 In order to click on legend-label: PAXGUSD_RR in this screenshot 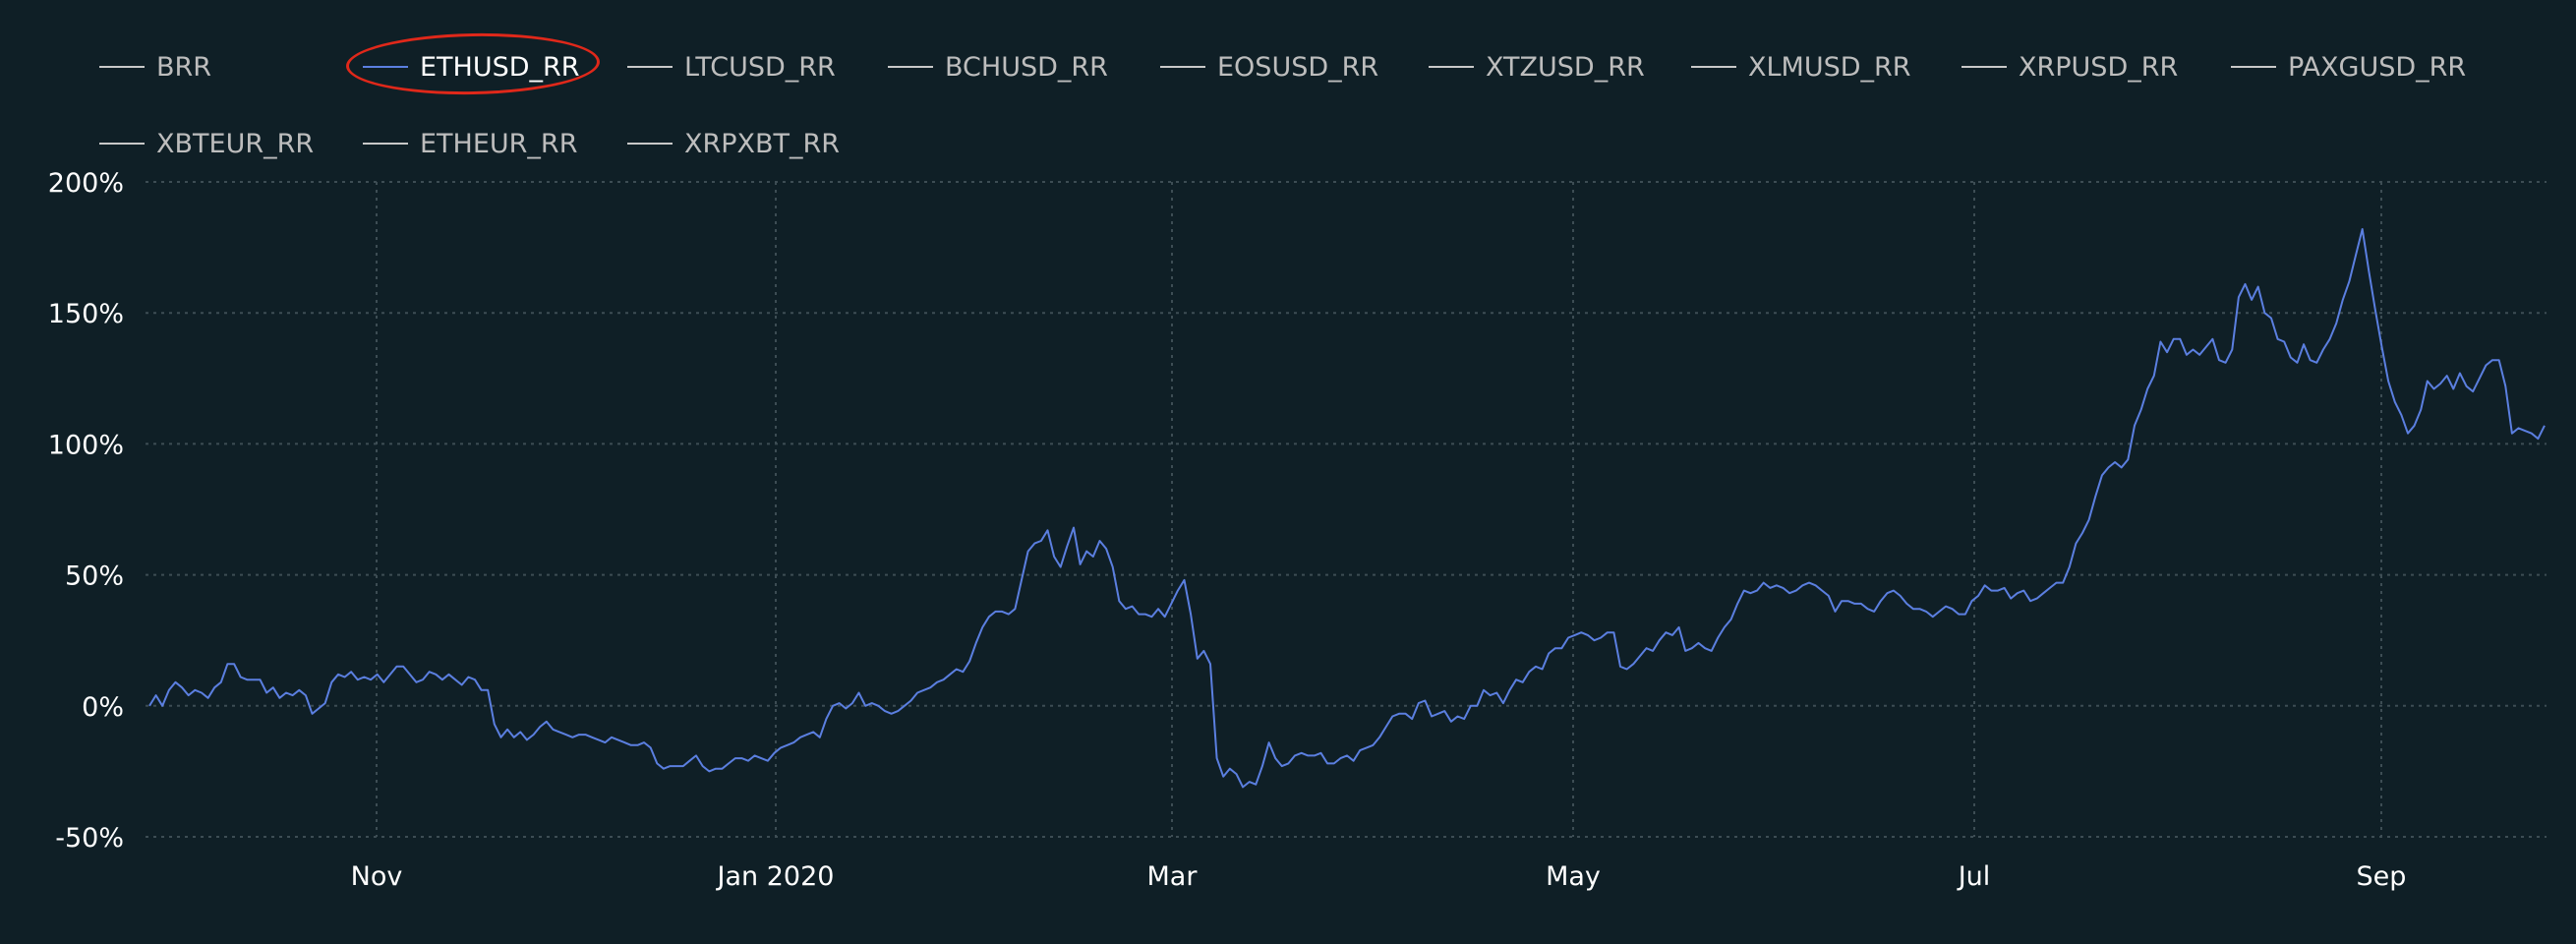, I will do `click(2377, 67)`.